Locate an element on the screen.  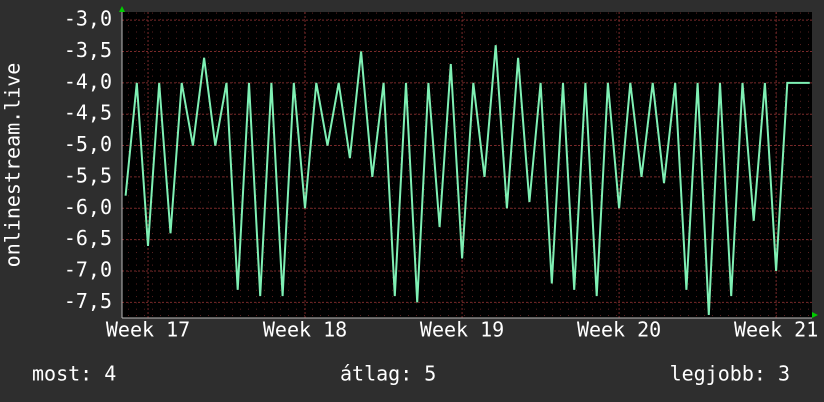
y-tick-label: -5,0 is located at coordinates (88, 144).